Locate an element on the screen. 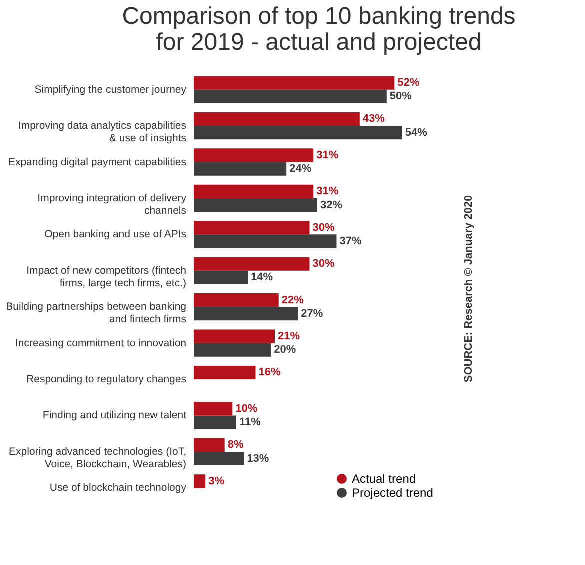 The height and width of the screenshot is (565, 585). y-tick-label: Expanding digital payment capabilities is located at coordinates (97, 162).